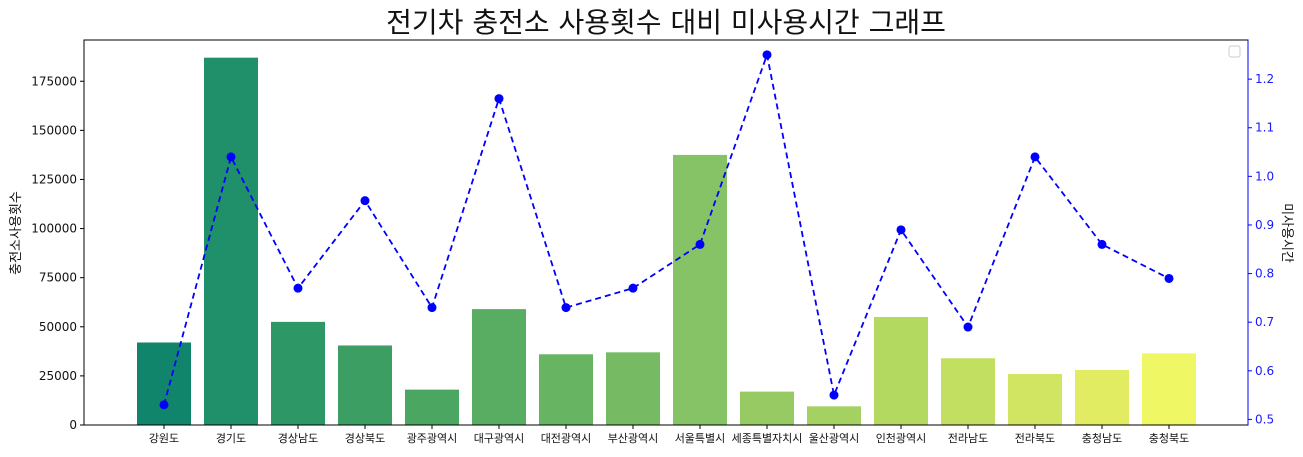 Image resolution: width=1303 pixels, height=457 pixels. Describe the element at coordinates (58, 278) in the screenshot. I see `y-left-tick-label: 75000` at that location.